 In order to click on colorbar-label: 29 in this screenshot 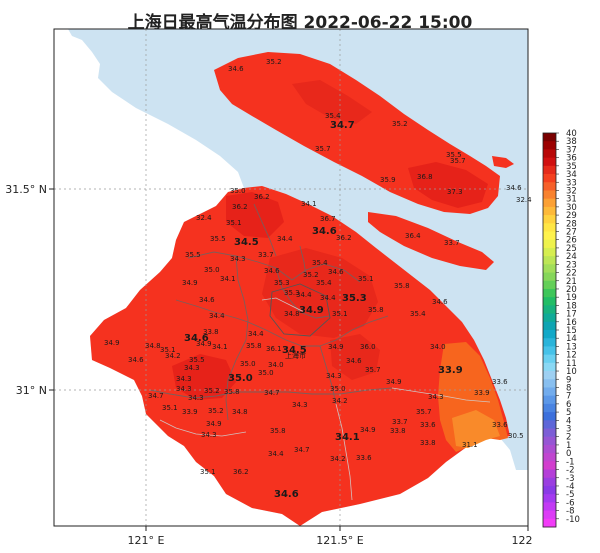, I will do `click(571, 216)`.